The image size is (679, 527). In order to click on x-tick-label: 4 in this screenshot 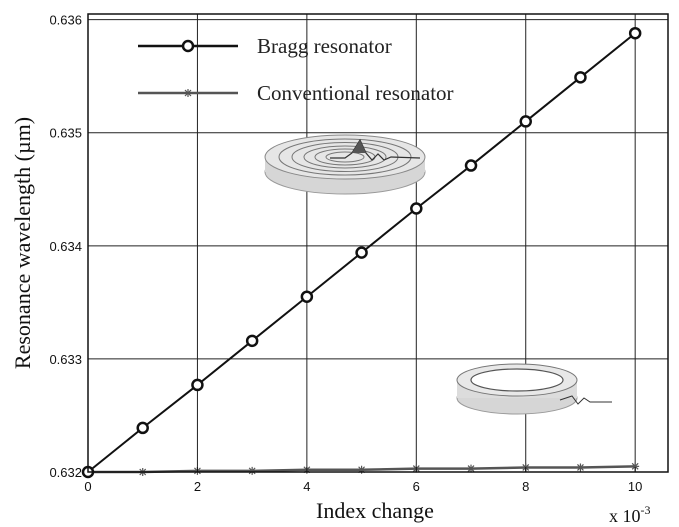, I will do `click(306, 486)`.